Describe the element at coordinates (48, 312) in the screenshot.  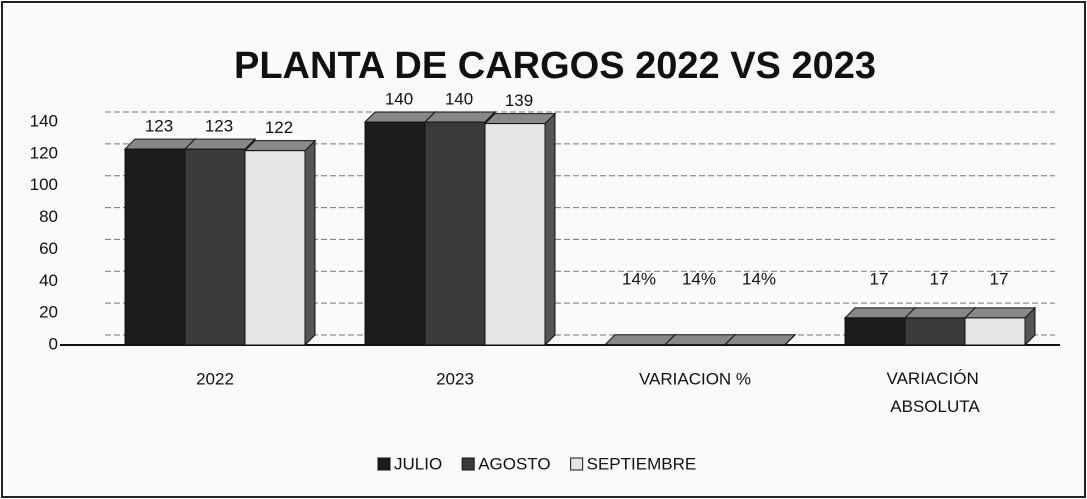
I see `y-tick-label: 20` at that location.